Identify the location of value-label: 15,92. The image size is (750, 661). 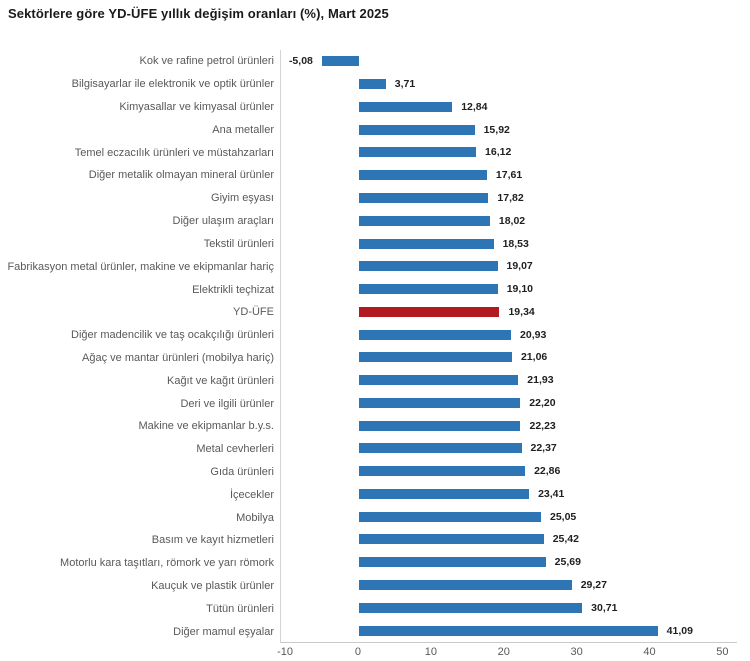
(496, 129).